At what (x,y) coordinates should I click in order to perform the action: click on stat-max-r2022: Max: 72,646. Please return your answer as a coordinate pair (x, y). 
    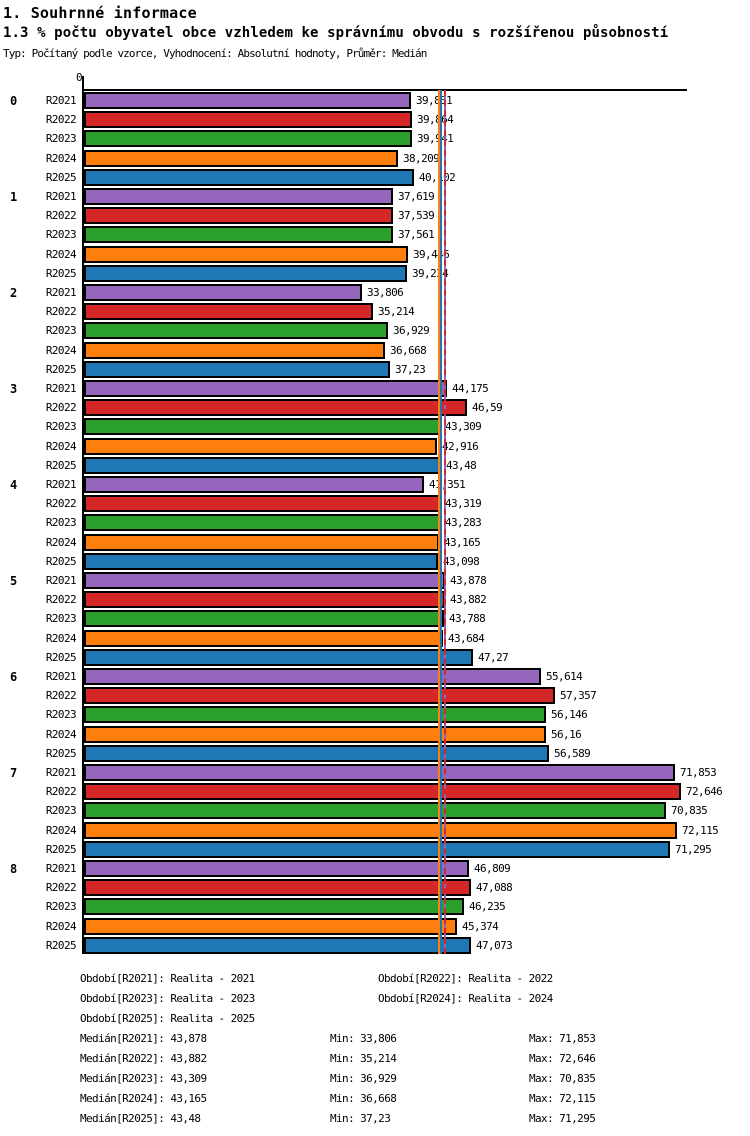
    Looking at the image, I should click on (562, 1058).